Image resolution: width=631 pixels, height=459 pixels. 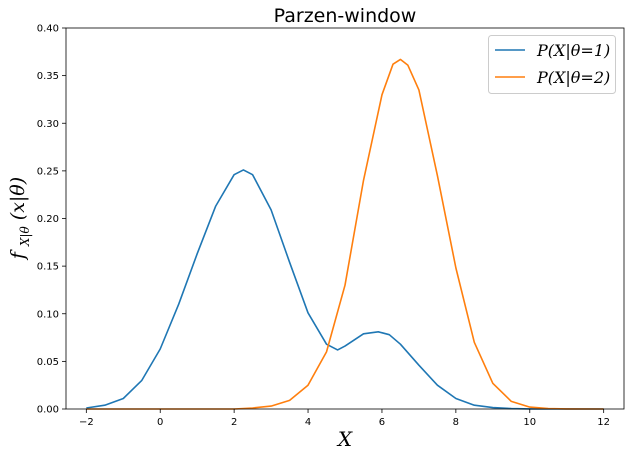 What do you see at coordinates (18, 255) in the screenshot?
I see `y-axis-label-f: f` at bounding box center [18, 255].